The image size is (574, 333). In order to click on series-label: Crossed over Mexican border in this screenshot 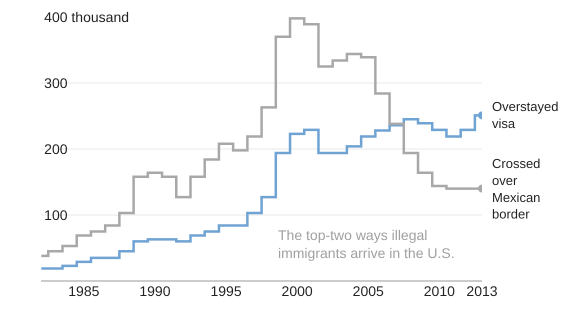, I will do `click(516, 189)`.